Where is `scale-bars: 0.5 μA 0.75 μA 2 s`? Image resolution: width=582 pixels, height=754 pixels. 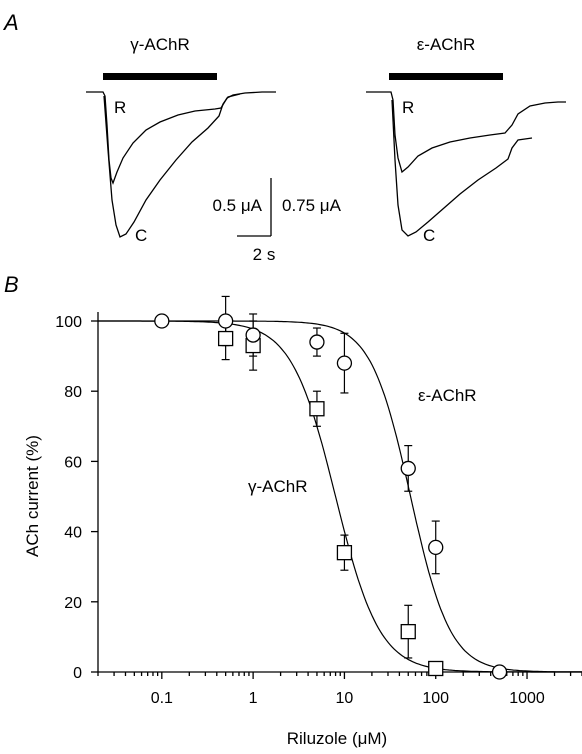
scale-bars: 0.5 μA 0.75 μA 2 s is located at coordinates (277, 221).